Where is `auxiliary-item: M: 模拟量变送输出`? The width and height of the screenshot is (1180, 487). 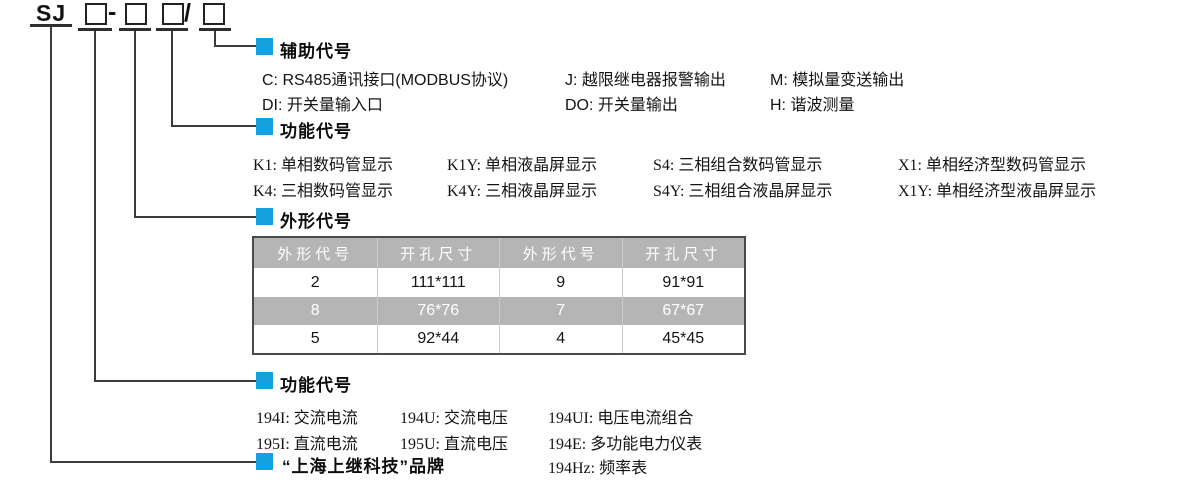 auxiliary-item: M: 模拟量变送输出 is located at coordinates (837, 80).